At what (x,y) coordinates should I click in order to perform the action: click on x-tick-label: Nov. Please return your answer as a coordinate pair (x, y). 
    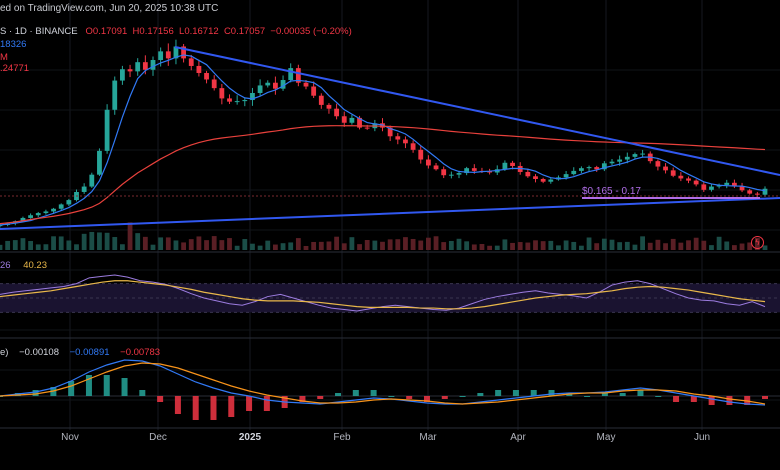
    Looking at the image, I should click on (70, 437).